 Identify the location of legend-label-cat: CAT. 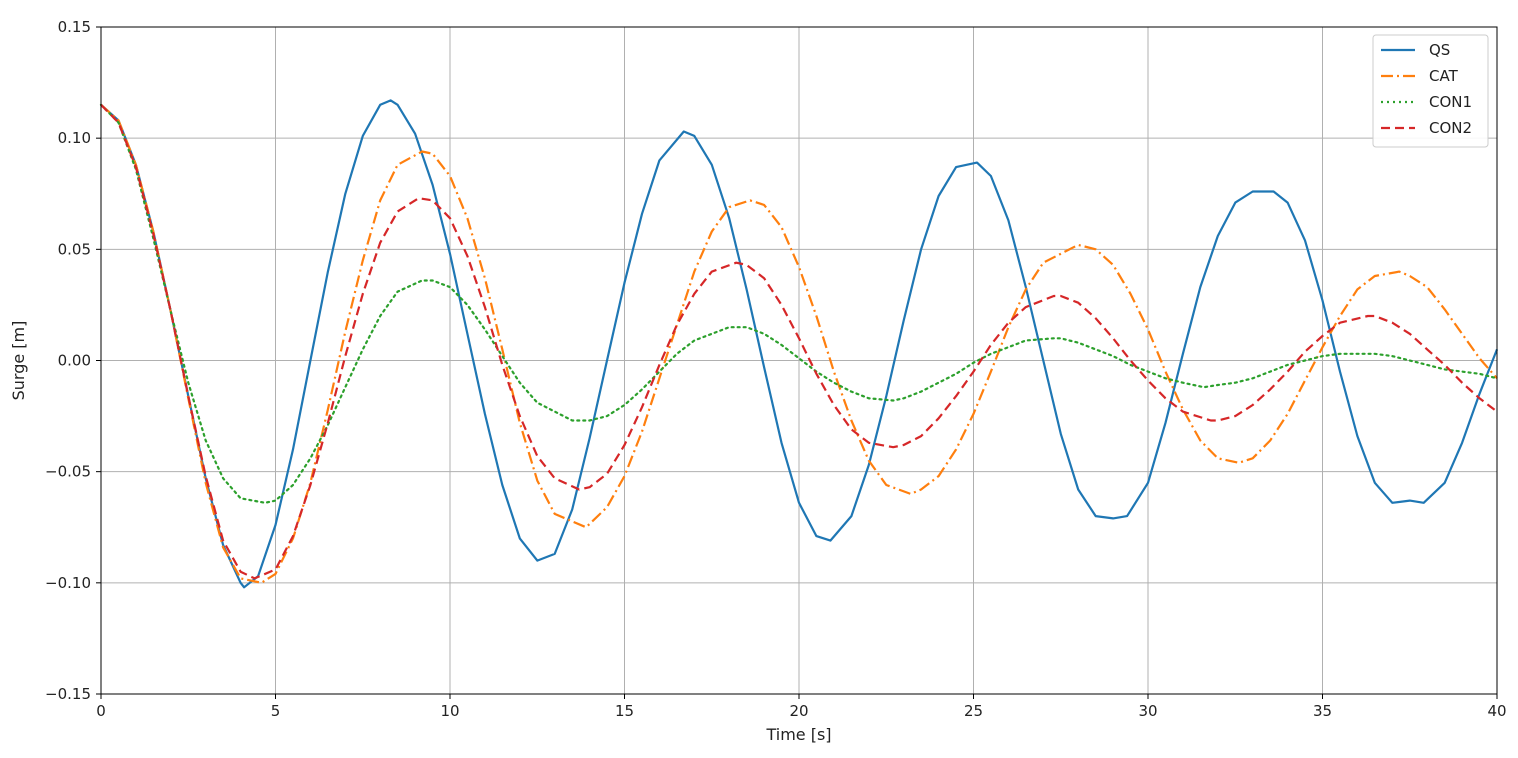
(1444, 76).